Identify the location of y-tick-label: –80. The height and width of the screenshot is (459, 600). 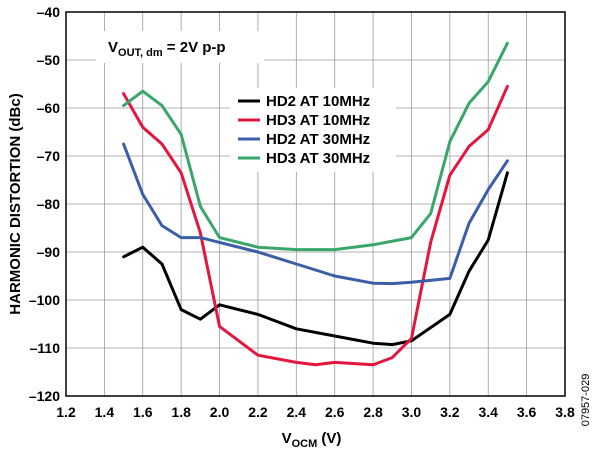
(49, 204).